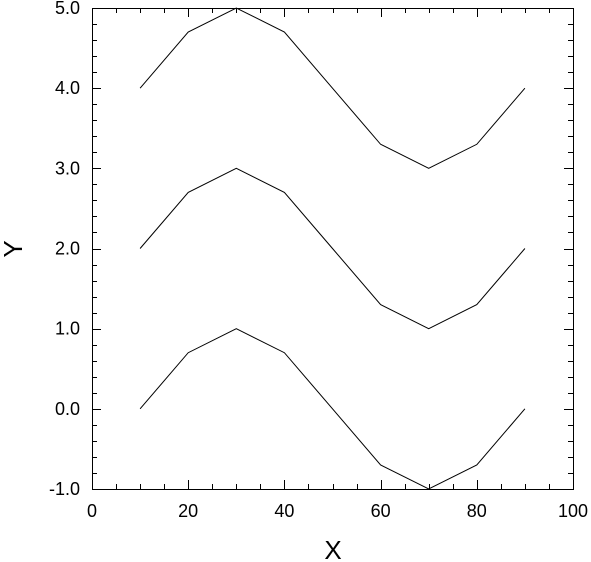 Image resolution: width=591 pixels, height=562 pixels. I want to click on x-tick-label: 20, so click(188, 511).